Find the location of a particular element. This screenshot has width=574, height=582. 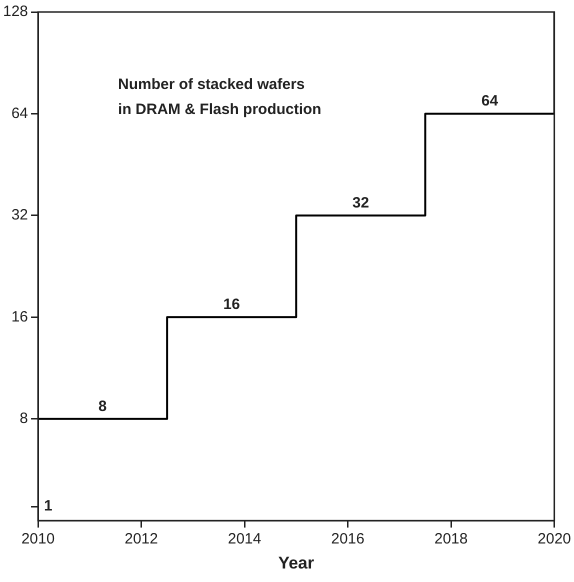

y-tick-label: 128 is located at coordinates (15, 11).